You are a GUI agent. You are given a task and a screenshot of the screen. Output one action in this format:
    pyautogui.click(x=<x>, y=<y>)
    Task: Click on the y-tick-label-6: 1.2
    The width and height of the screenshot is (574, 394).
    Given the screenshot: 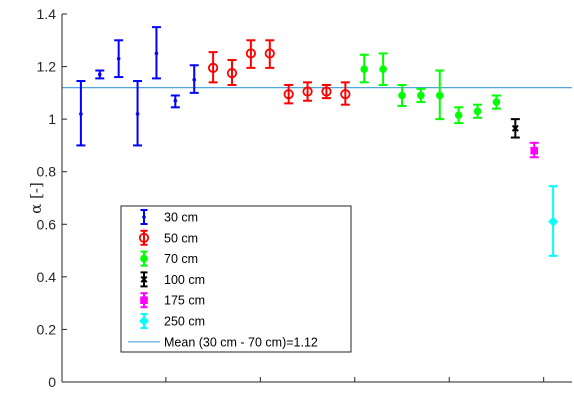 What is the action you would take?
    pyautogui.click(x=47, y=67)
    